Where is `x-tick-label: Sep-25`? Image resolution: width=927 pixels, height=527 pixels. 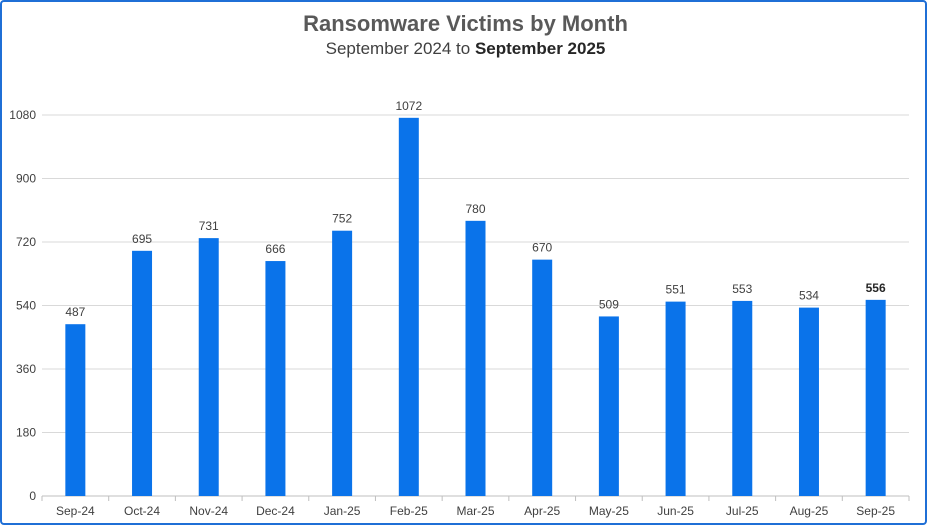
x-tick-label: Sep-25 is located at coordinates (875, 511).